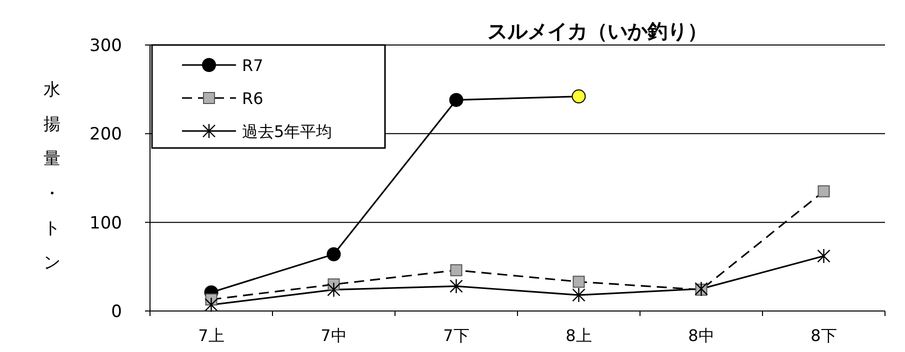 The height and width of the screenshot is (352, 905). Describe the element at coordinates (52, 177) in the screenshot. I see `y-axis-title: 水揚量・トン` at that location.